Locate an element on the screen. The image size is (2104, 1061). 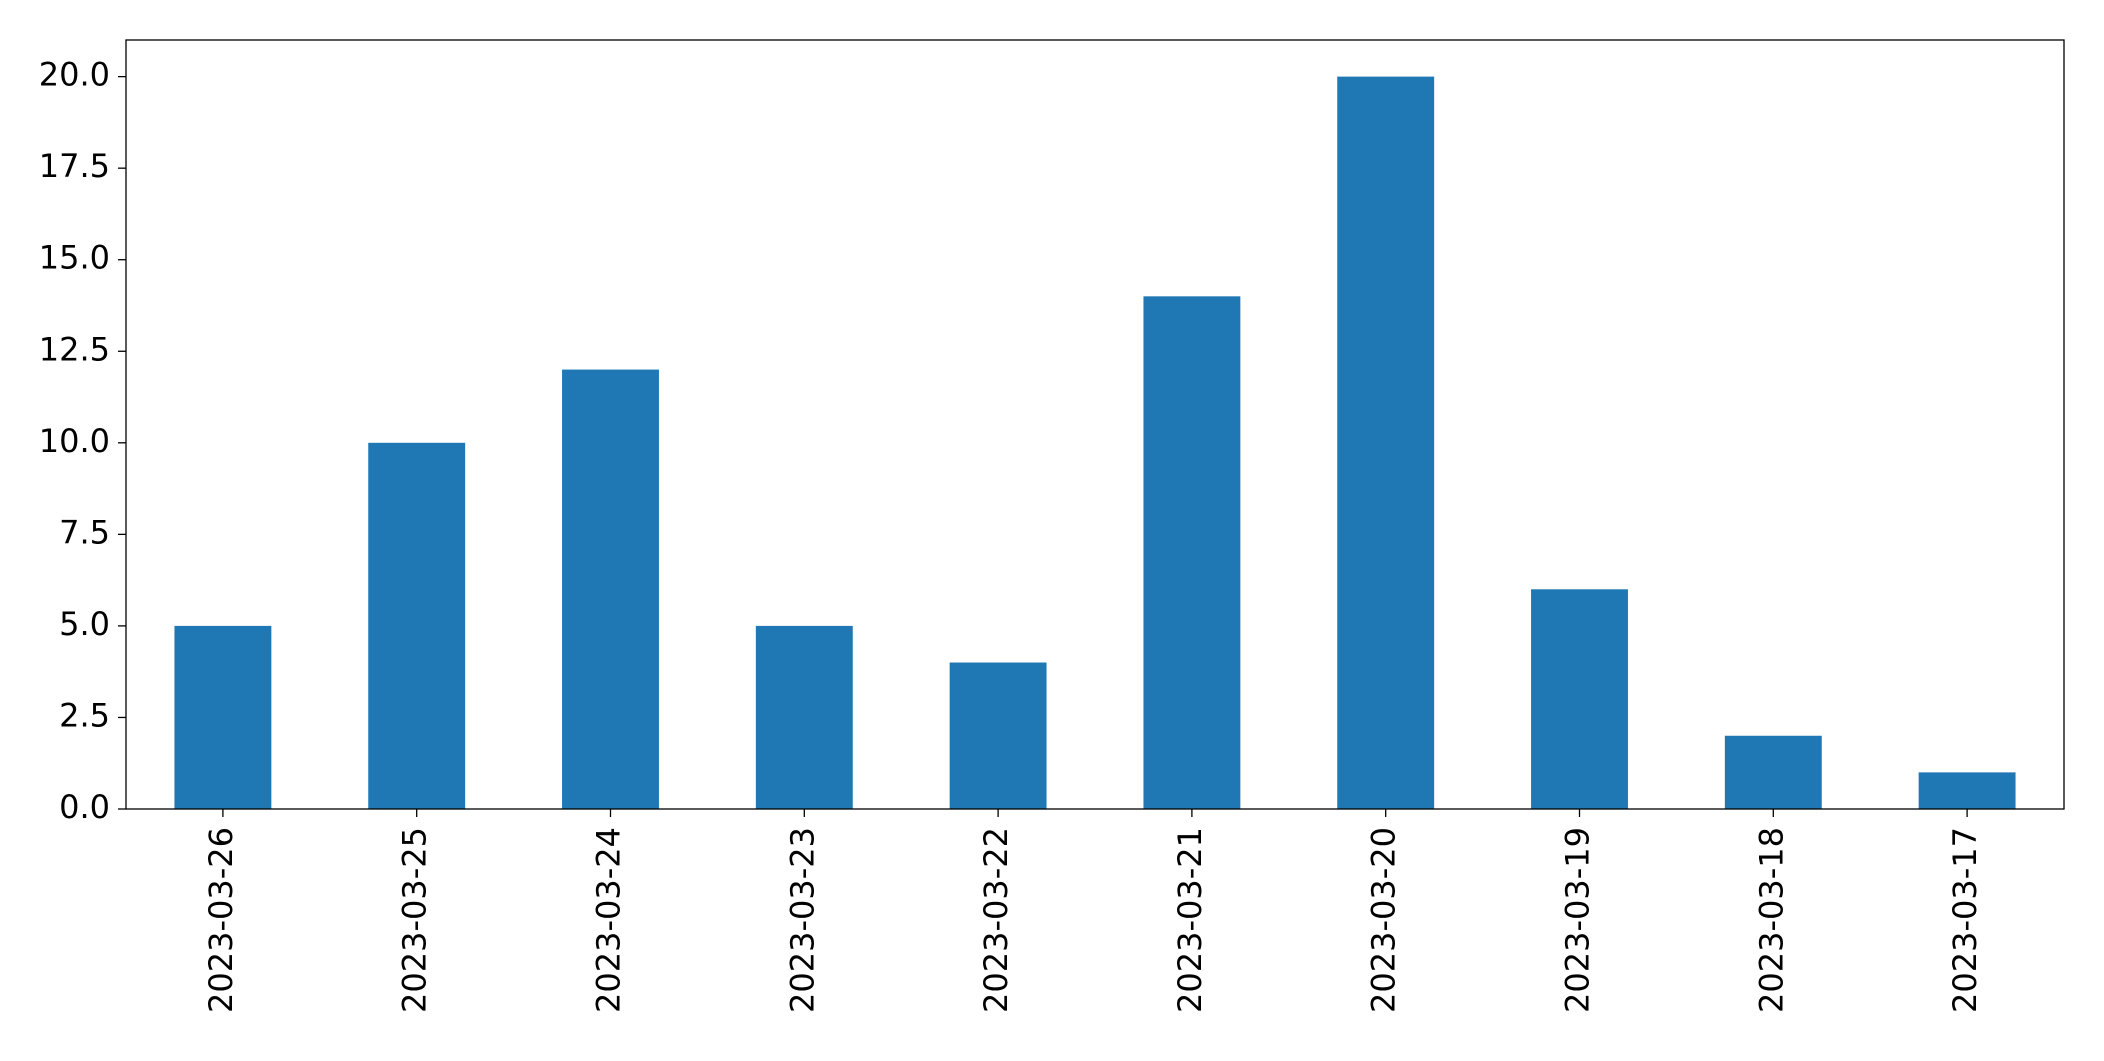
y-tick-label: 15.0 is located at coordinates (74, 258).